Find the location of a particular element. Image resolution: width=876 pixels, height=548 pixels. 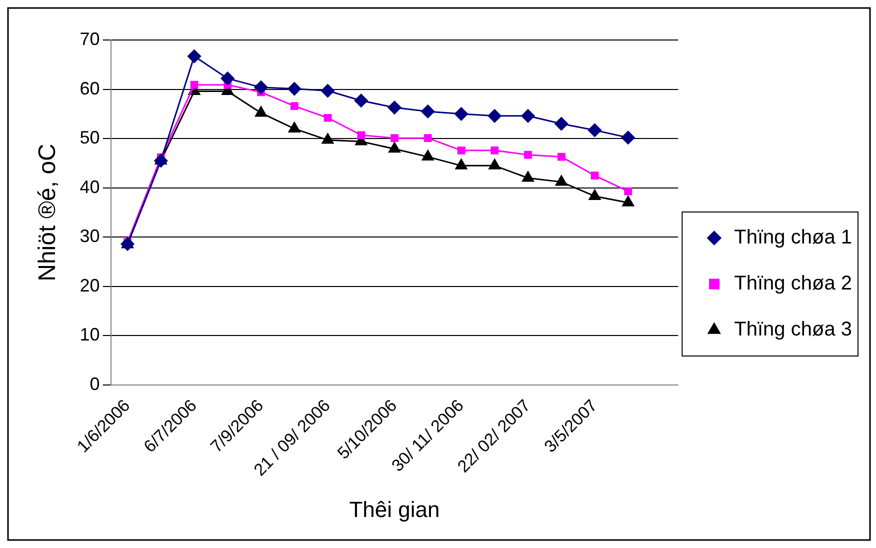

y-tick-label: 0 is located at coordinates (95, 384).